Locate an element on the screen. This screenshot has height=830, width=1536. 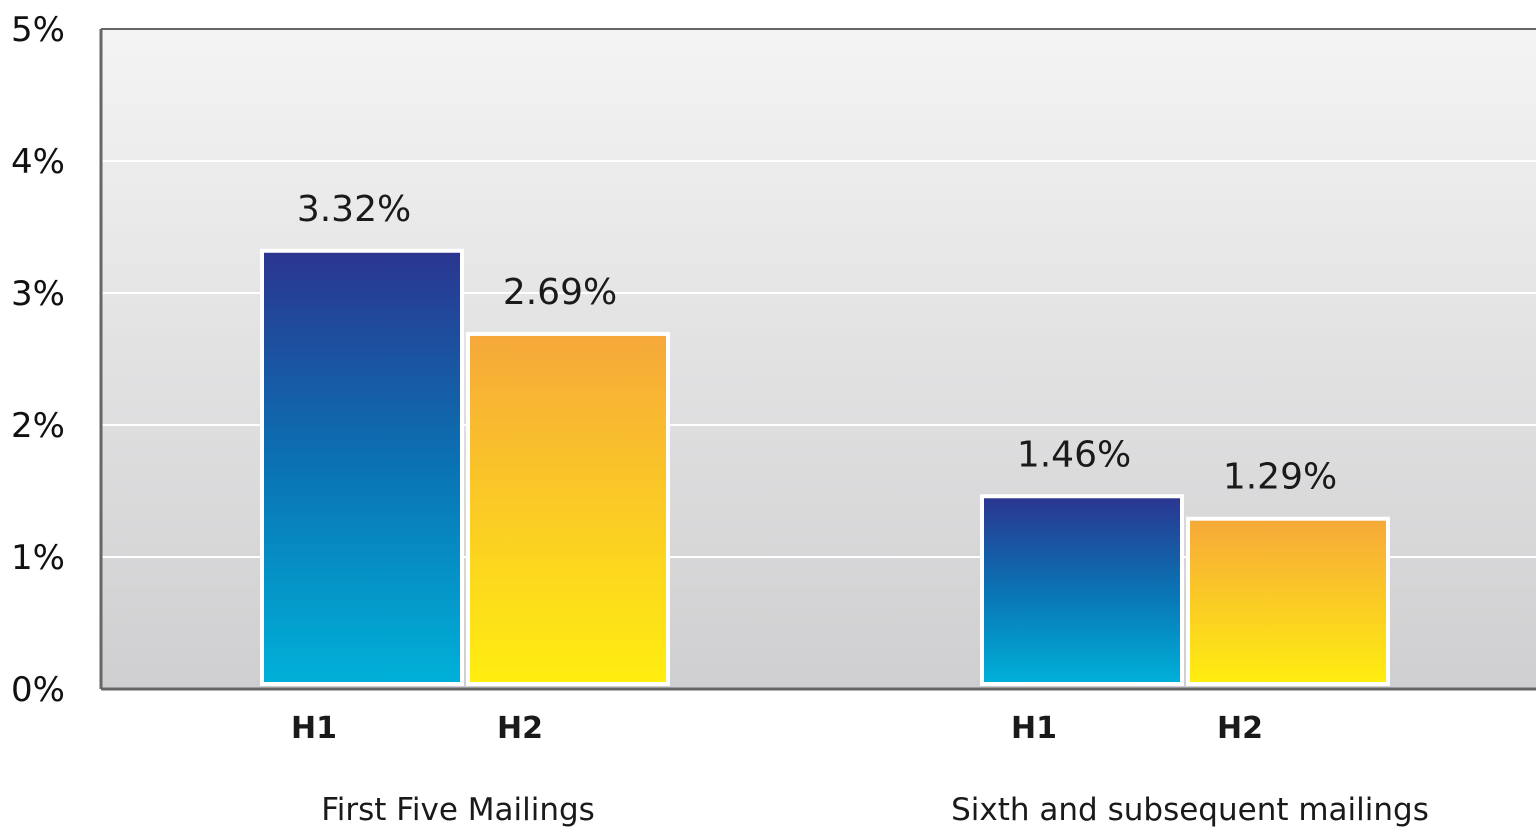
group-label: Sixth and subsequent mailings is located at coordinates (1190, 810).